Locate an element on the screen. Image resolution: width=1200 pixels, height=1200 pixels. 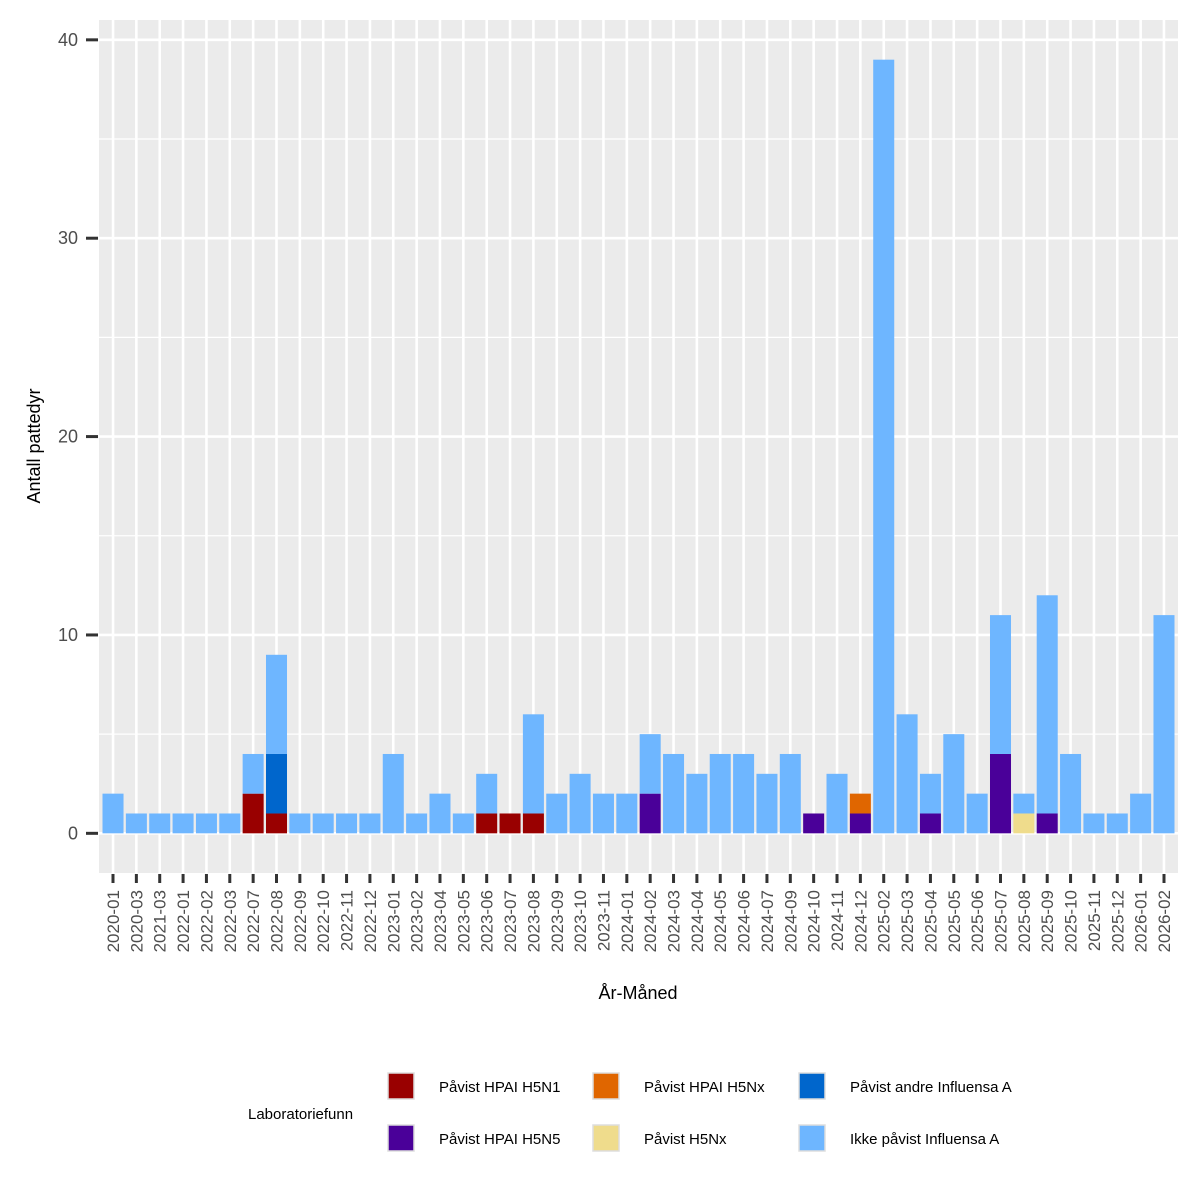
legend-label: Påvist HPAI H5N5 is located at coordinates (499, 1139).